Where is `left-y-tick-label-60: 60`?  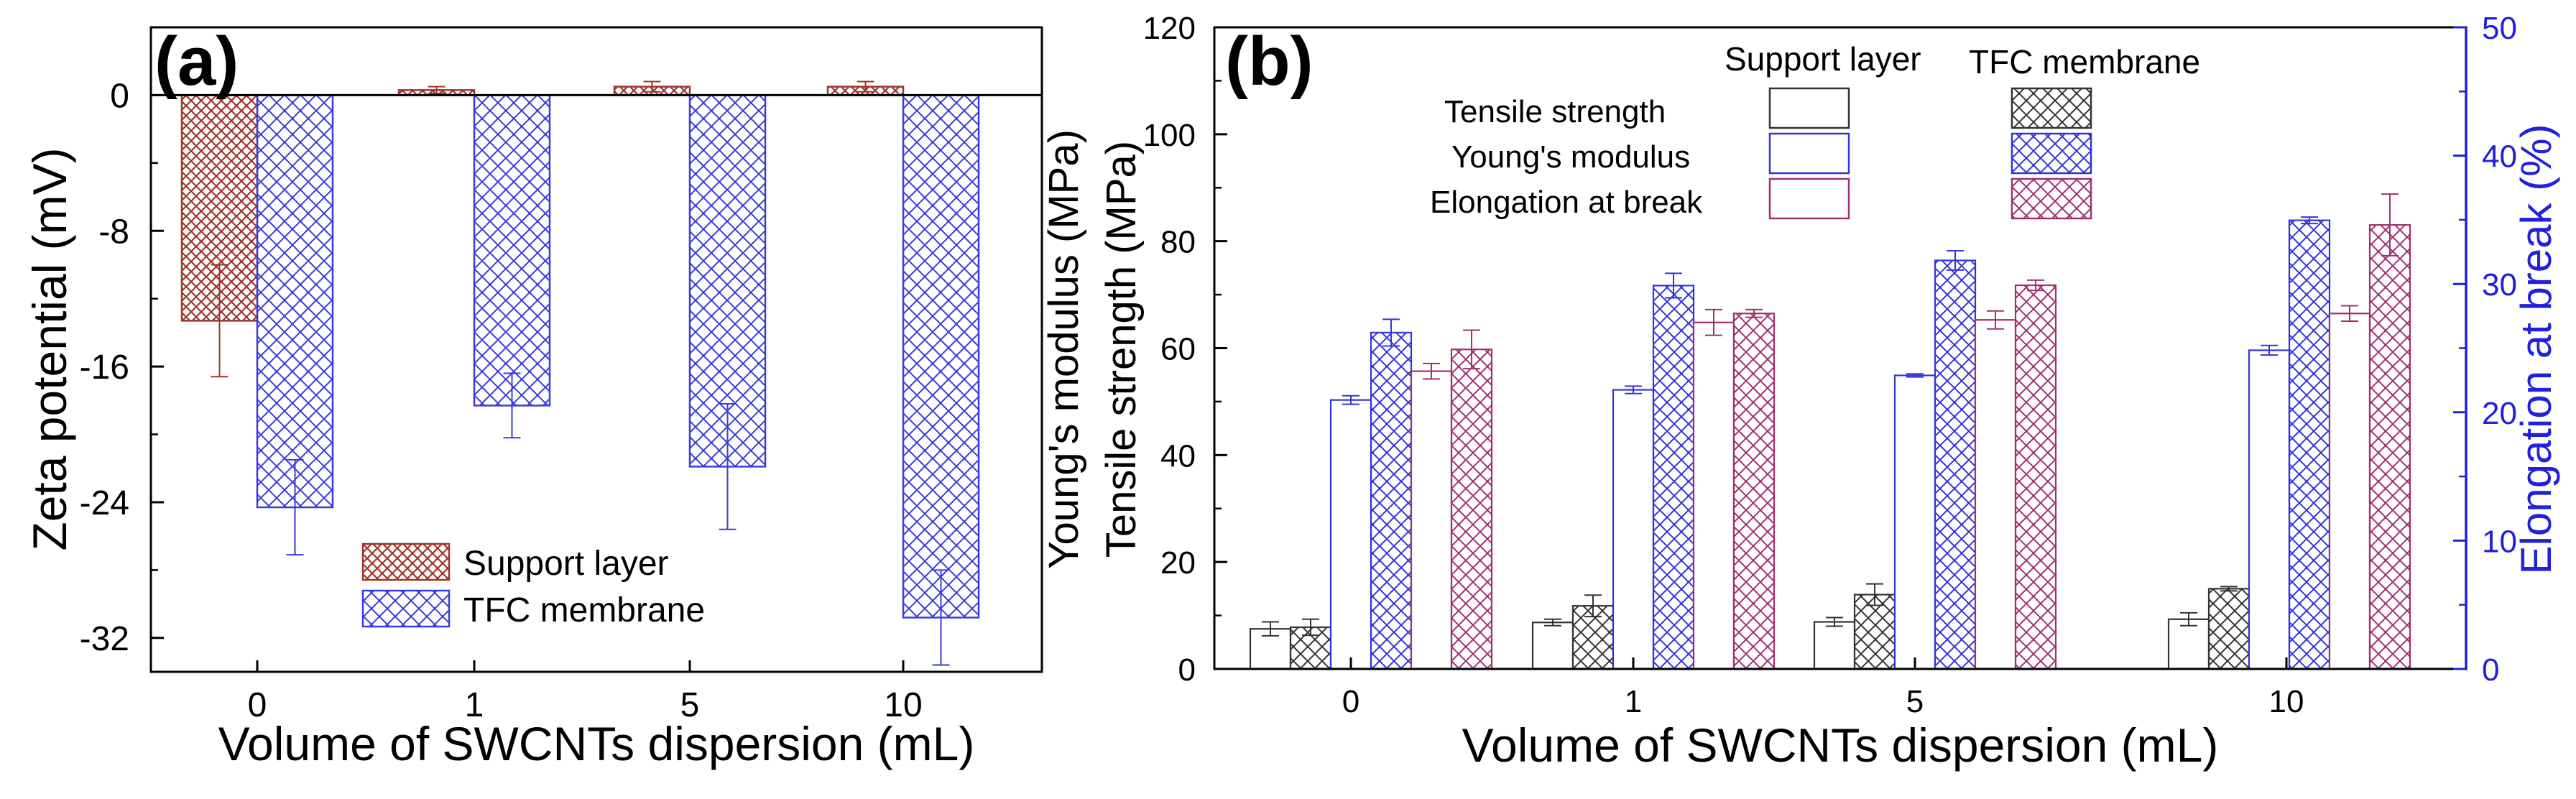
left-y-tick-label-60: 60 is located at coordinates (1178, 349).